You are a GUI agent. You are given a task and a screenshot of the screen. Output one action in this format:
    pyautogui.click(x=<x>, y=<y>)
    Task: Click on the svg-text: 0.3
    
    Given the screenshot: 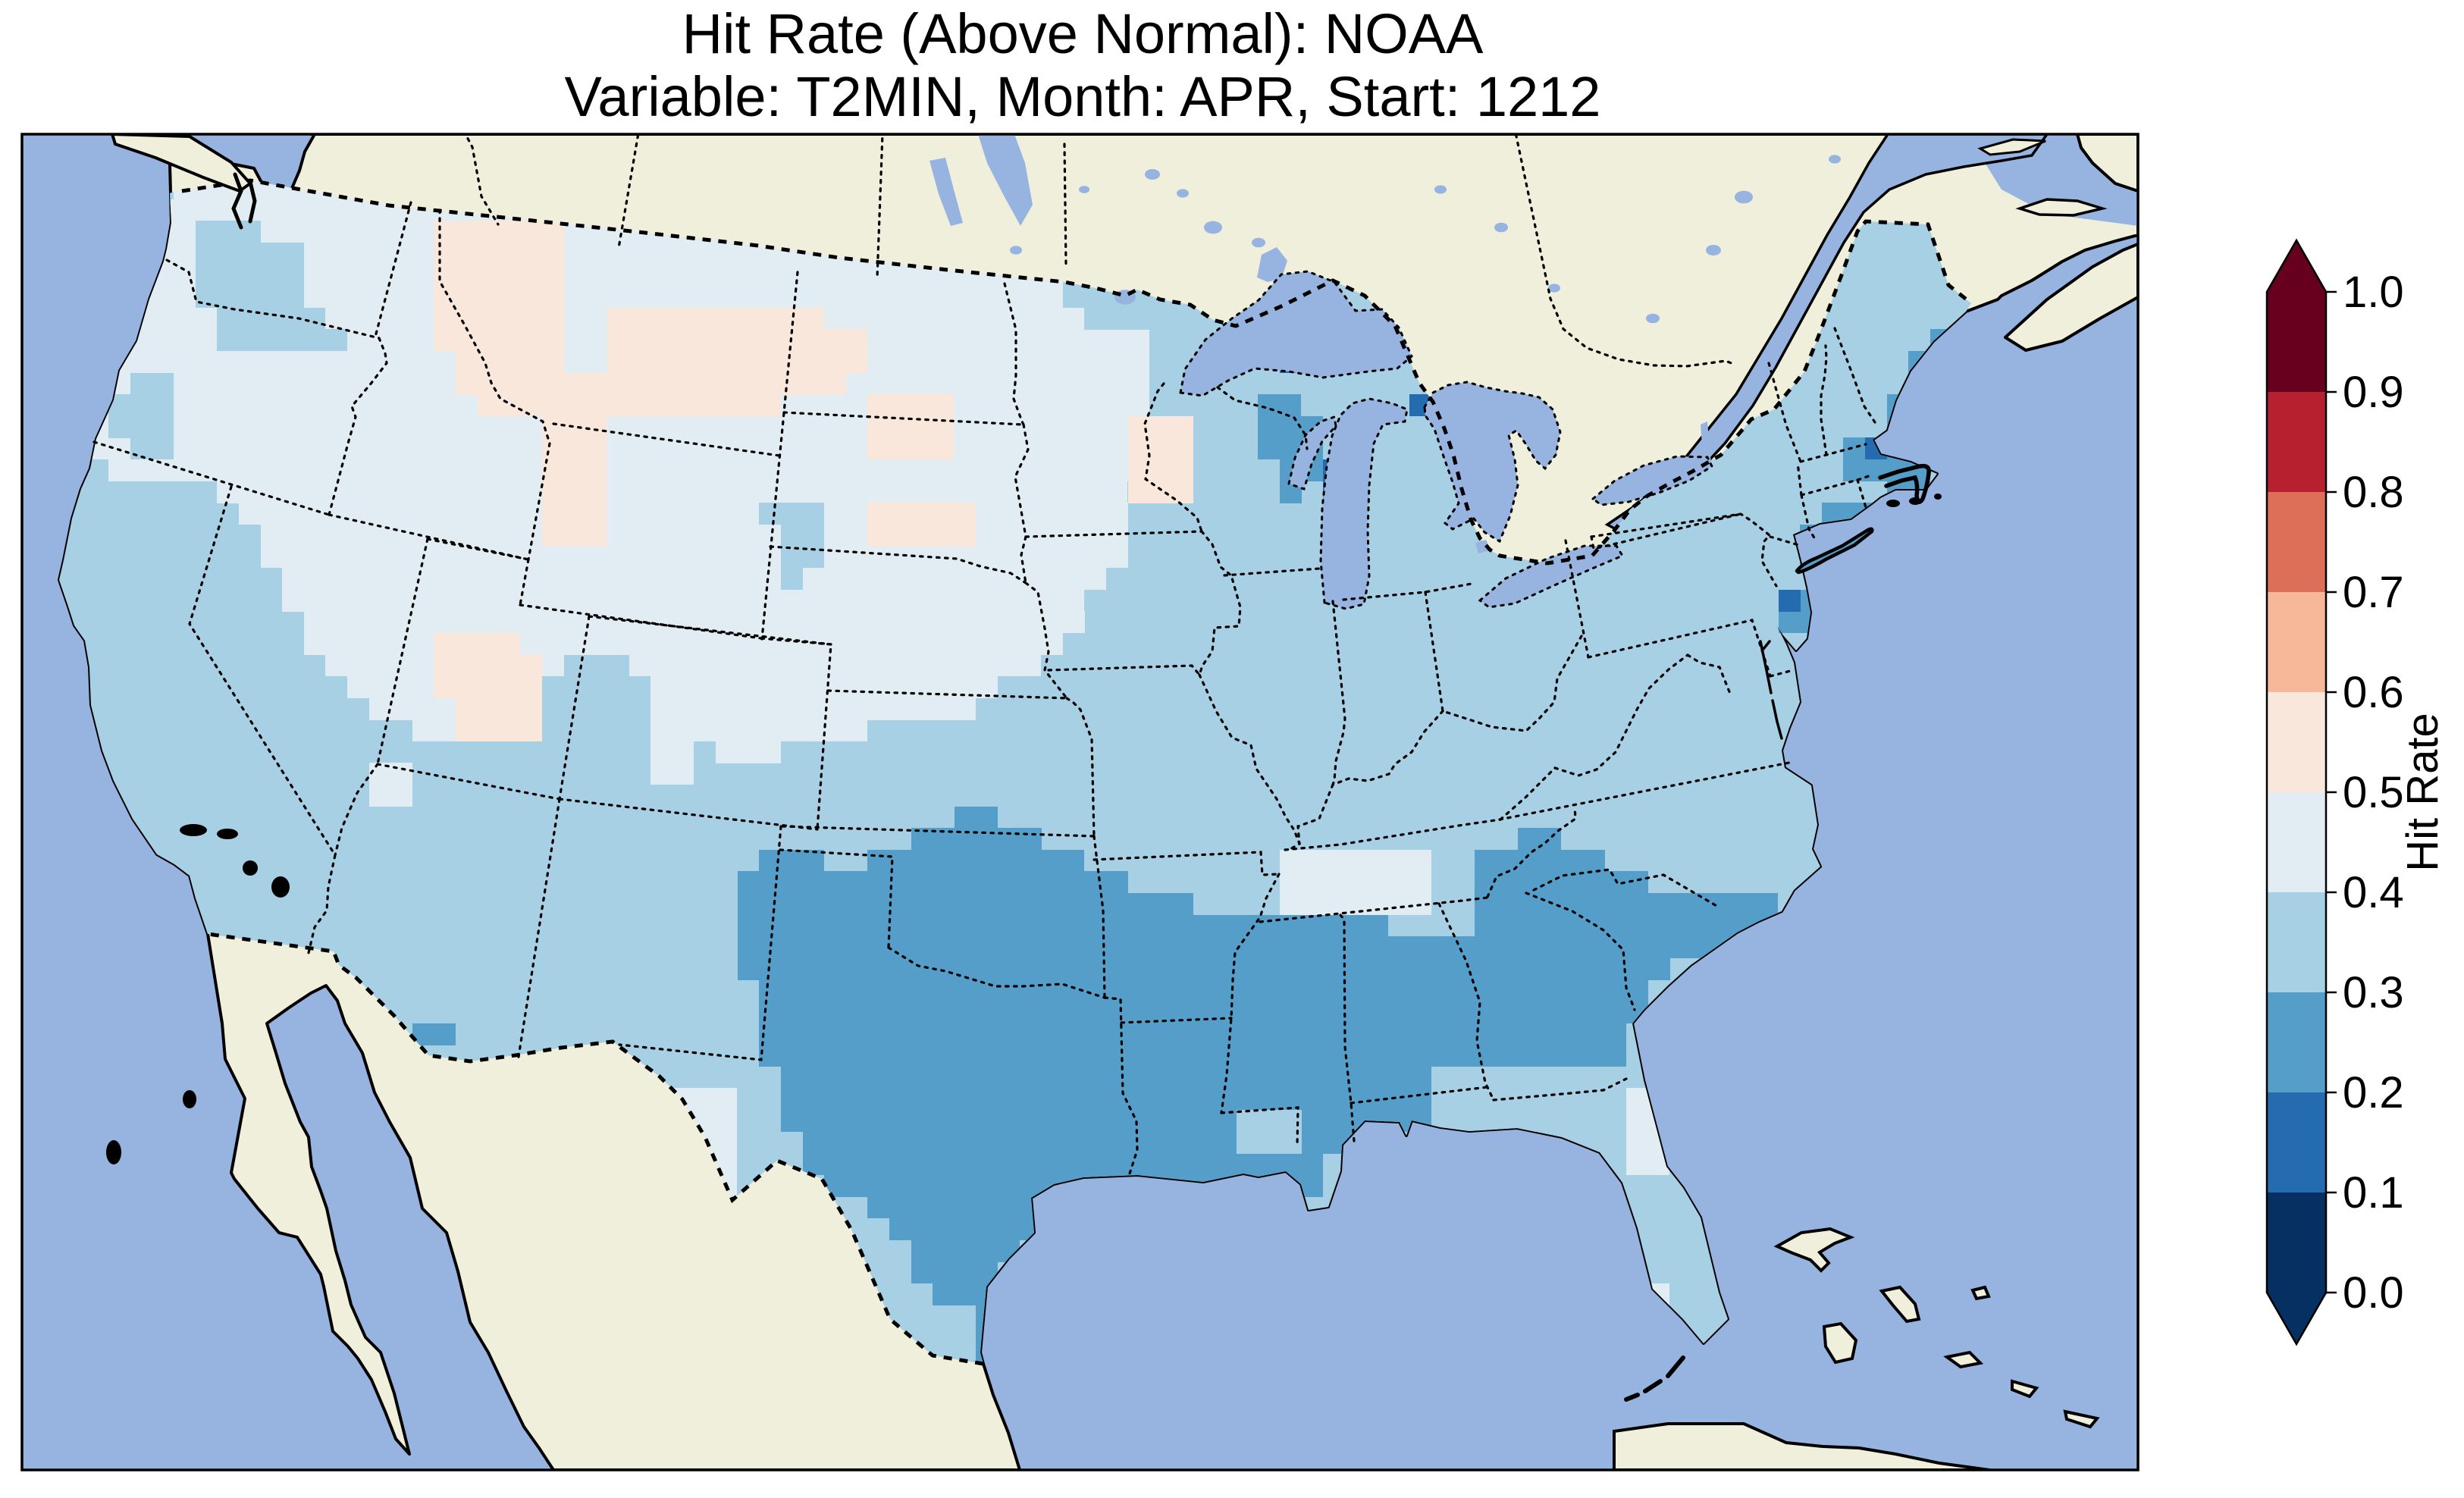 What is the action you would take?
    pyautogui.click(x=2374, y=993)
    